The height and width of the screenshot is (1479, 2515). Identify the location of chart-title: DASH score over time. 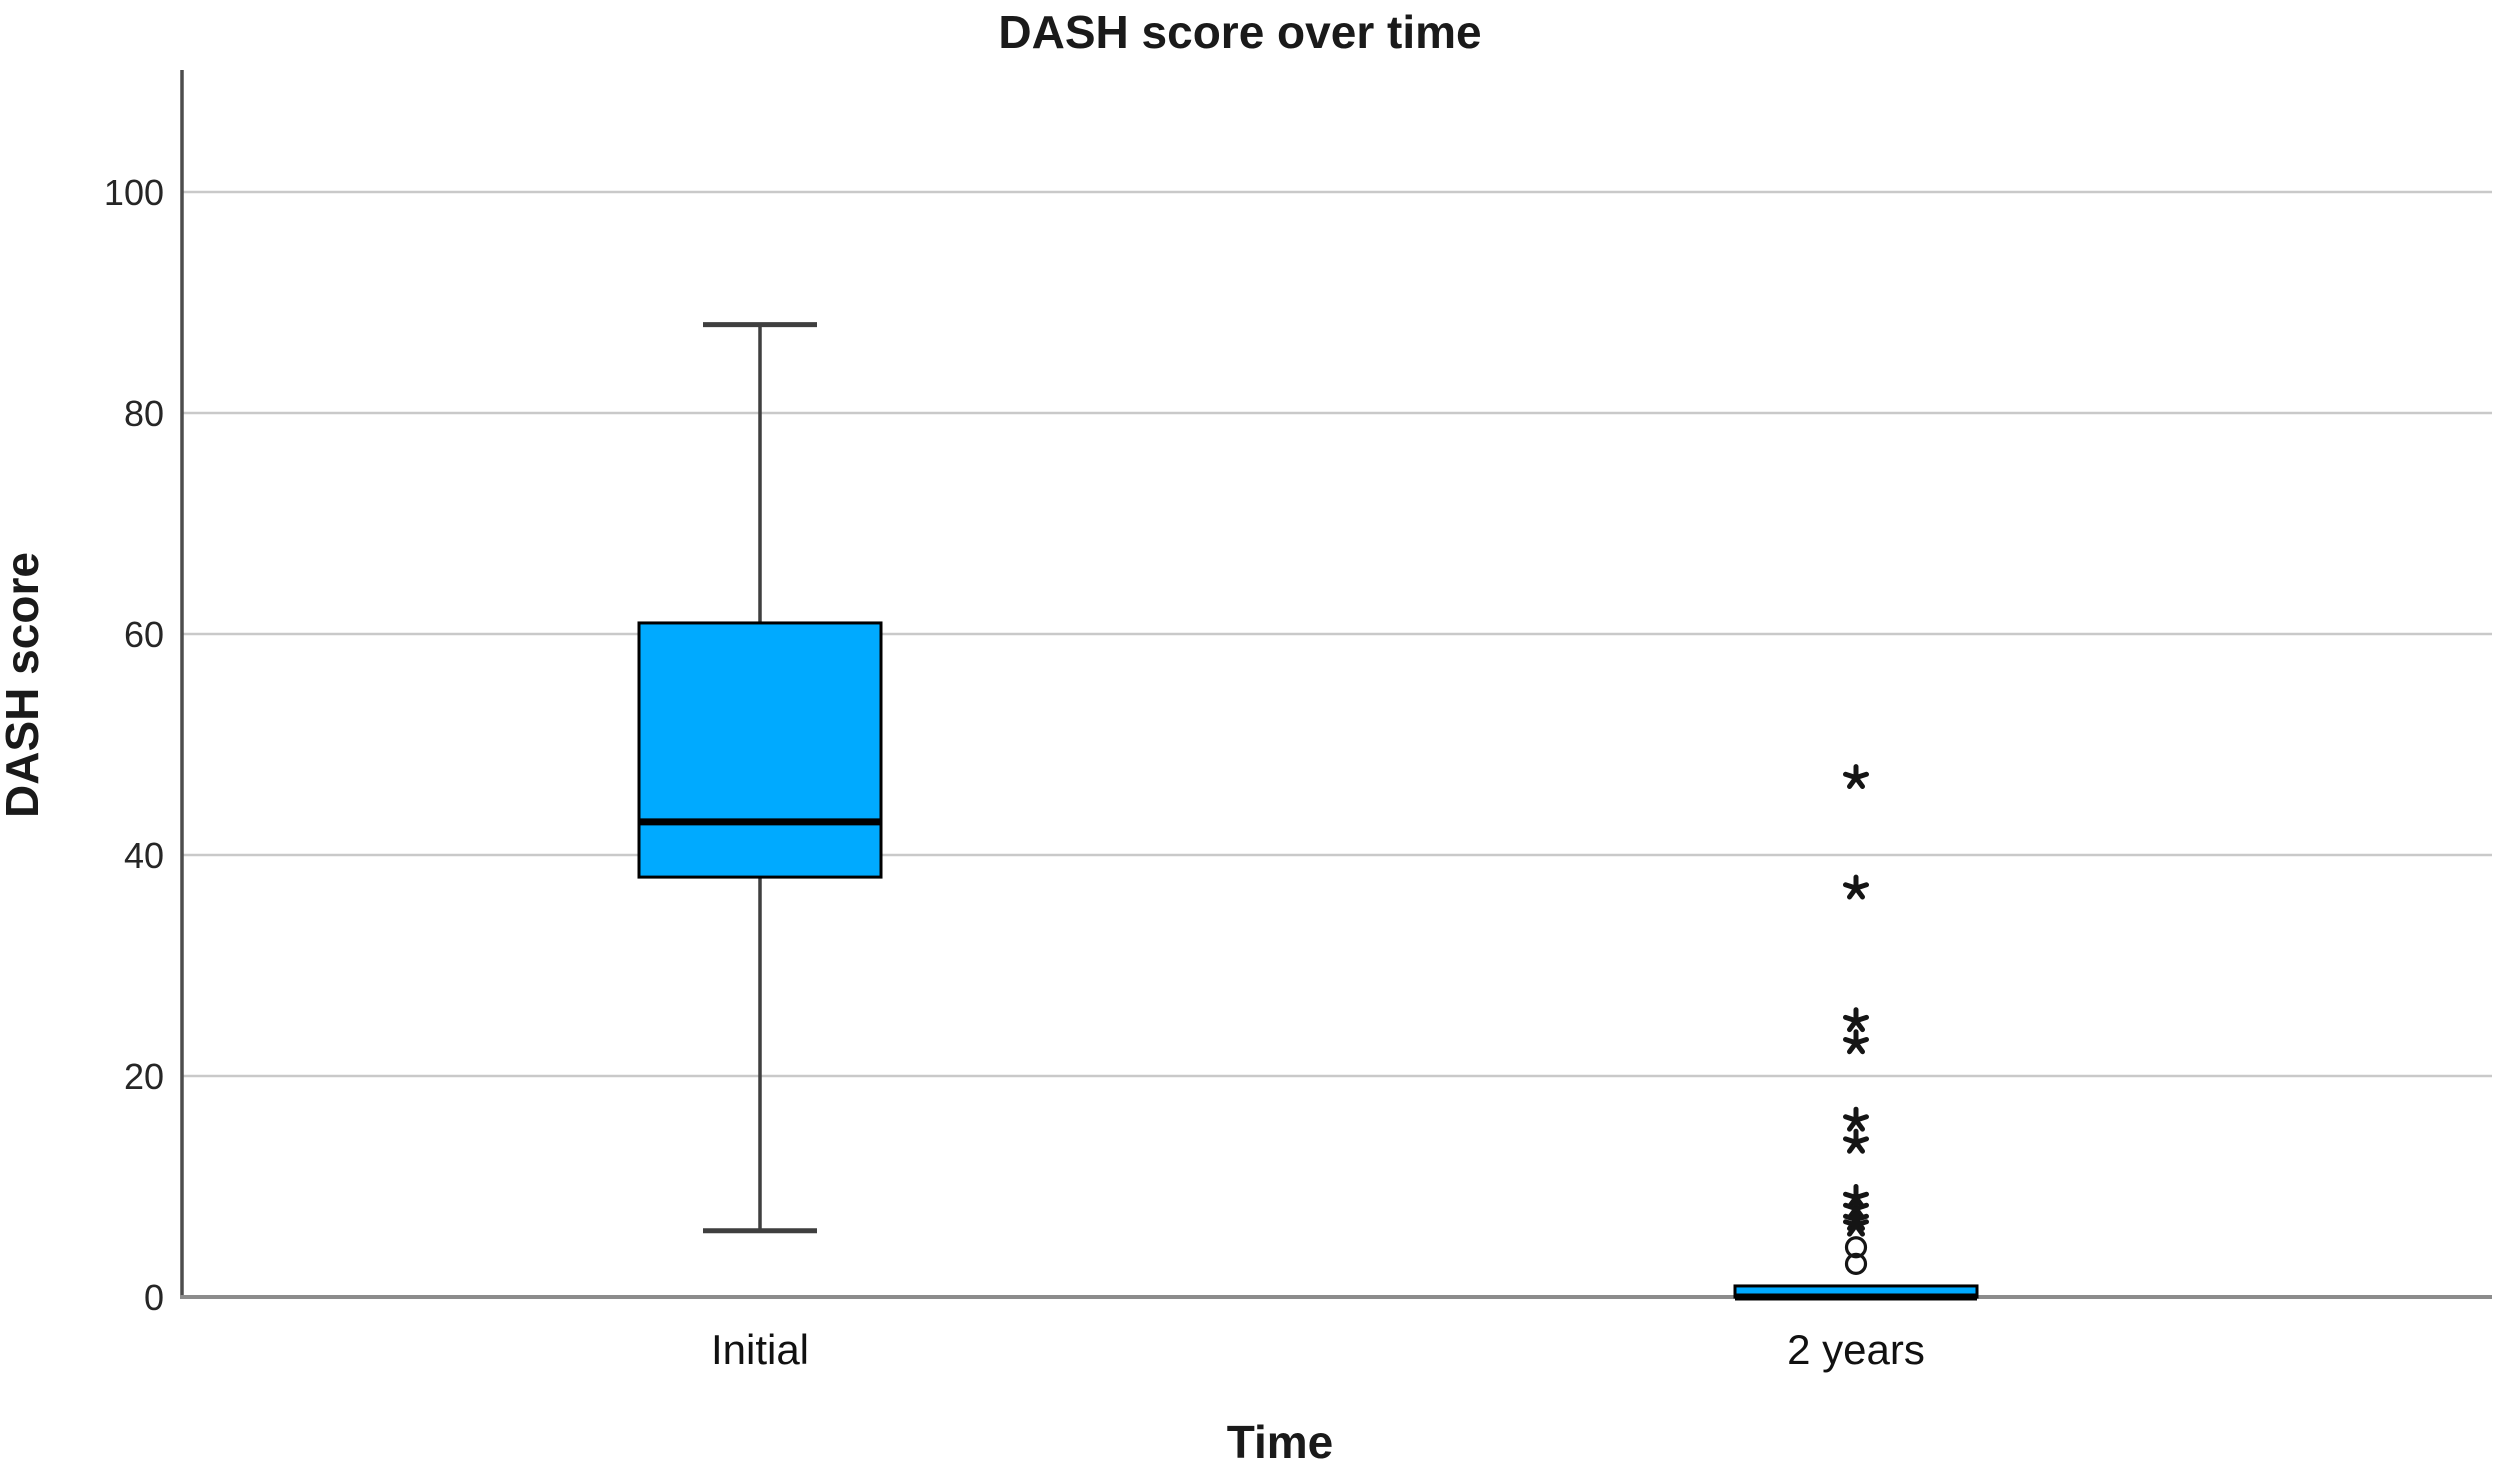
(1239, 32).